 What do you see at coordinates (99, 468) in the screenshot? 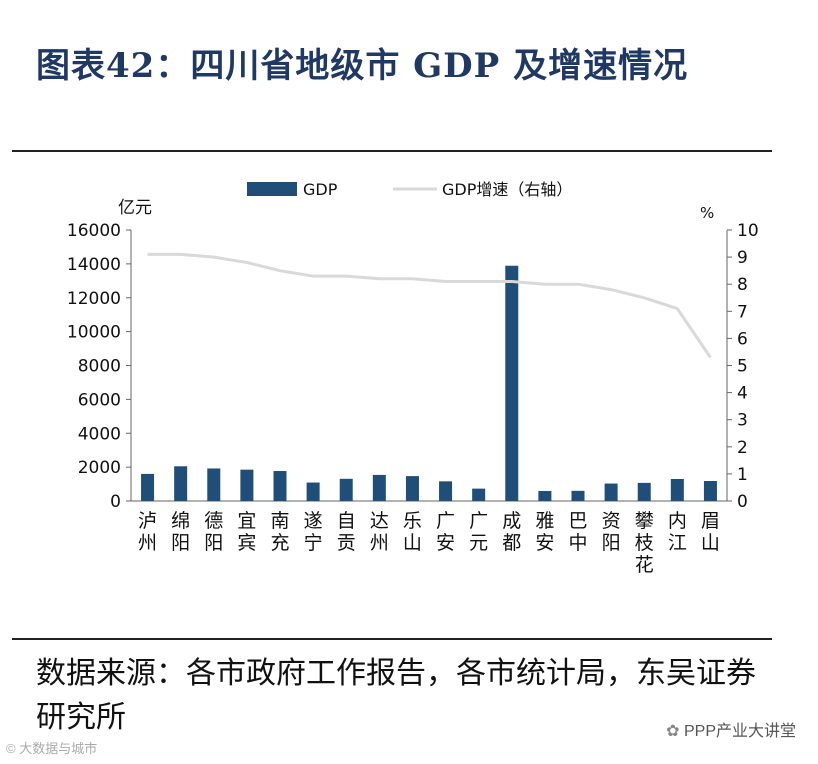
I see `left-tick-label: 2000` at bounding box center [99, 468].